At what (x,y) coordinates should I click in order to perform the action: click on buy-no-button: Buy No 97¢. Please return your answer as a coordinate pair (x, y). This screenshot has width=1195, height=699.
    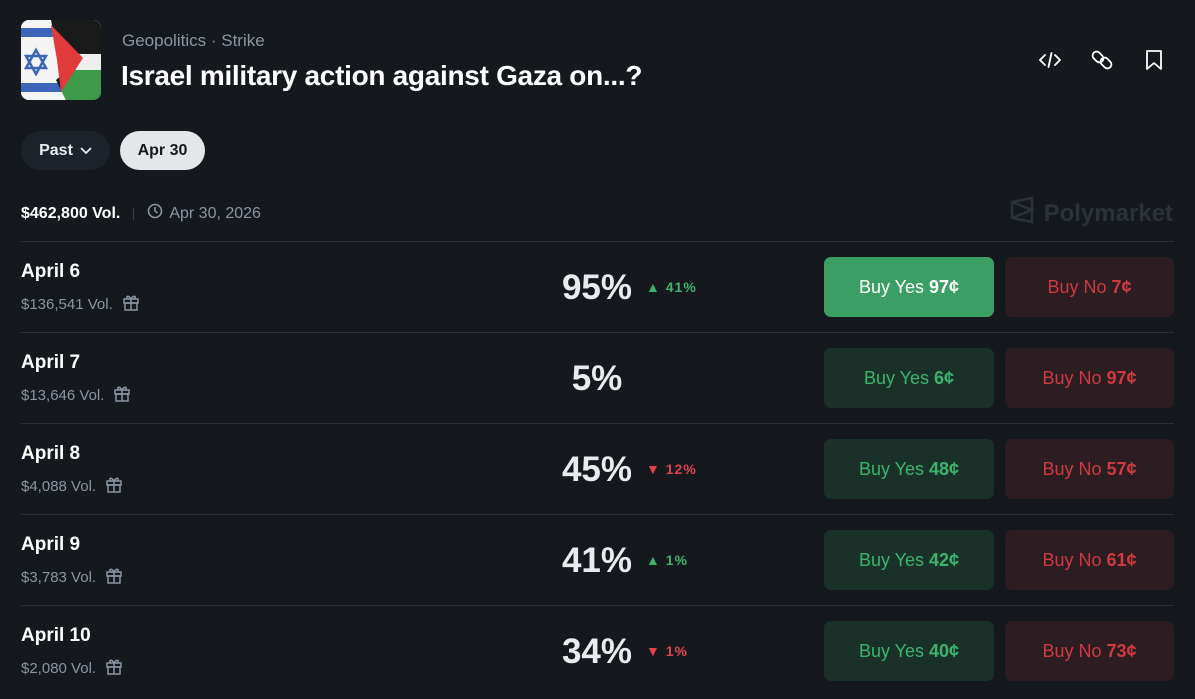
    Looking at the image, I should click on (1089, 378).